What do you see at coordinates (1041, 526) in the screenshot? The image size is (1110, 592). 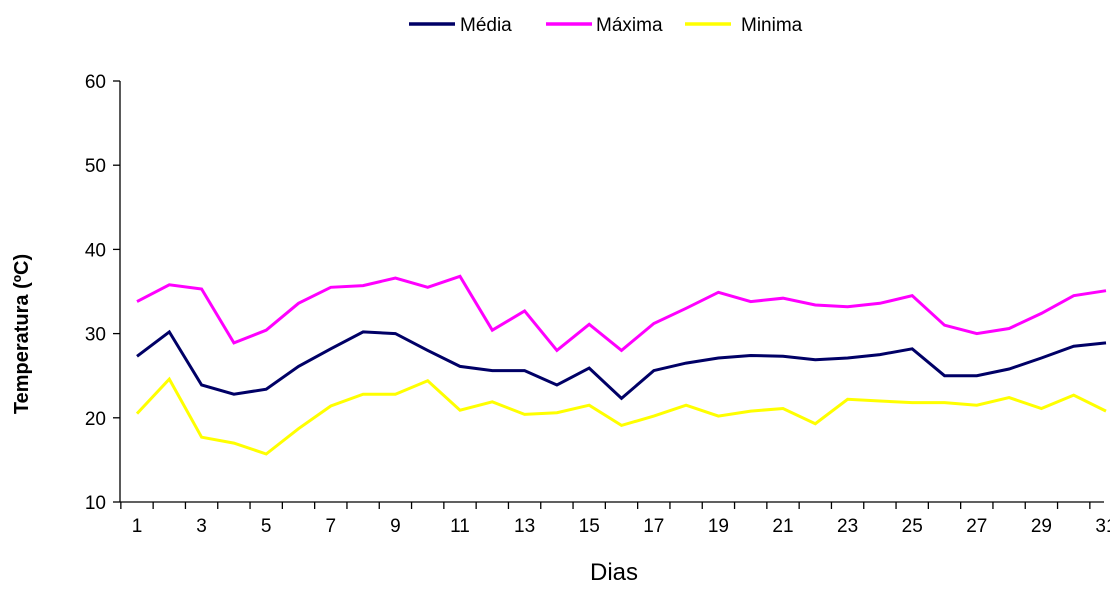 I see `x-tick-label: 29` at bounding box center [1041, 526].